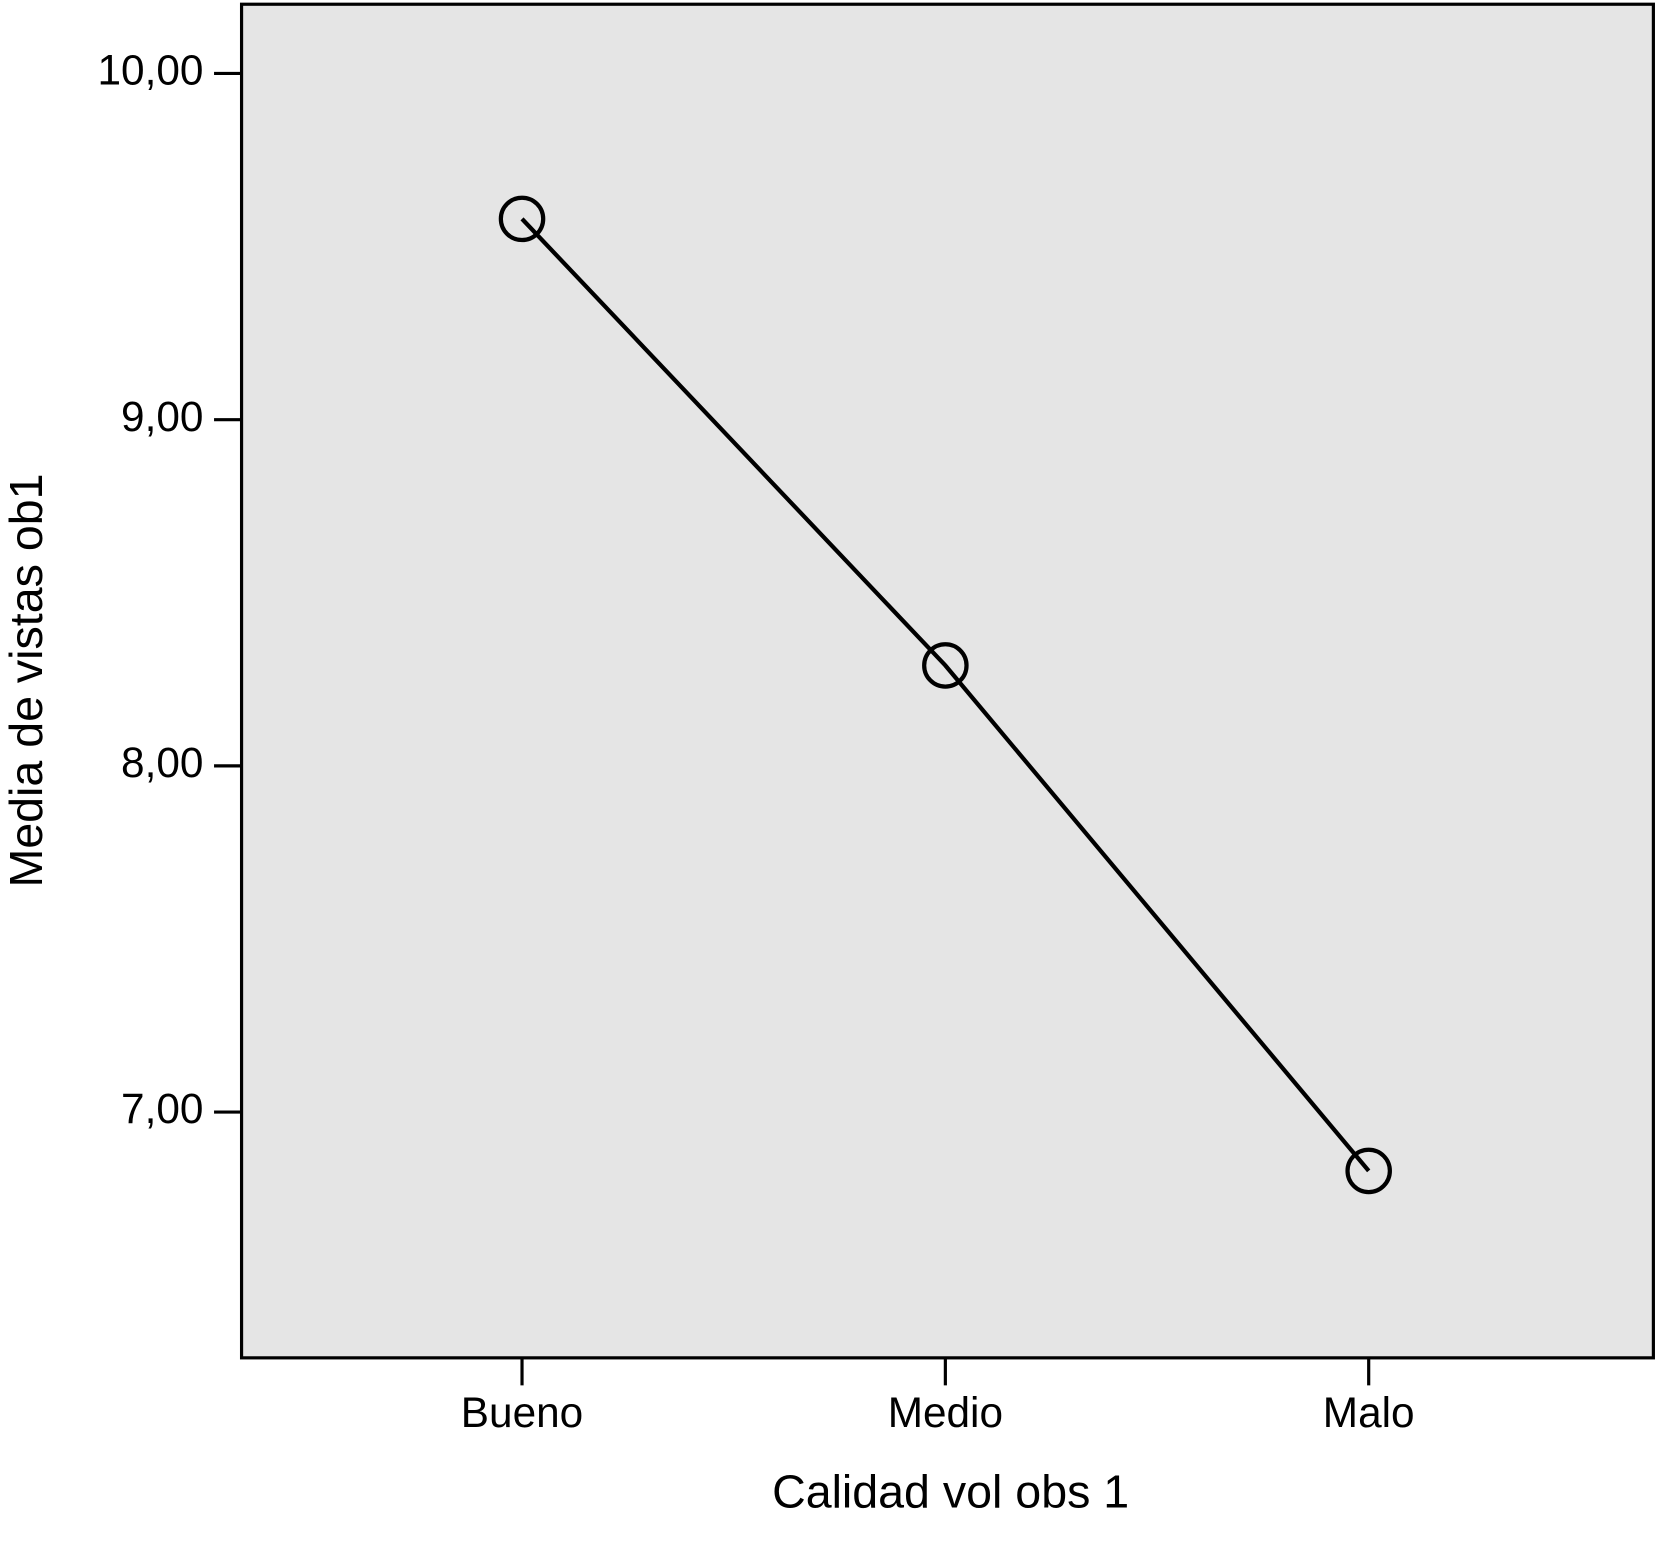 This screenshot has height=1542, width=1660. What do you see at coordinates (950, 1492) in the screenshot?
I see `x-axis-title: Calidad vol obs 1` at bounding box center [950, 1492].